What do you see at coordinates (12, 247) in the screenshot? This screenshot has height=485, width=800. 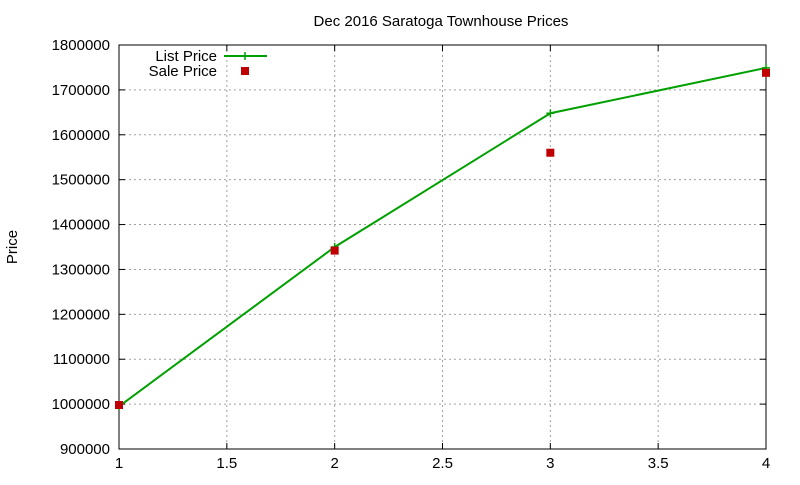 I see `y-axis-label: Price` at bounding box center [12, 247].